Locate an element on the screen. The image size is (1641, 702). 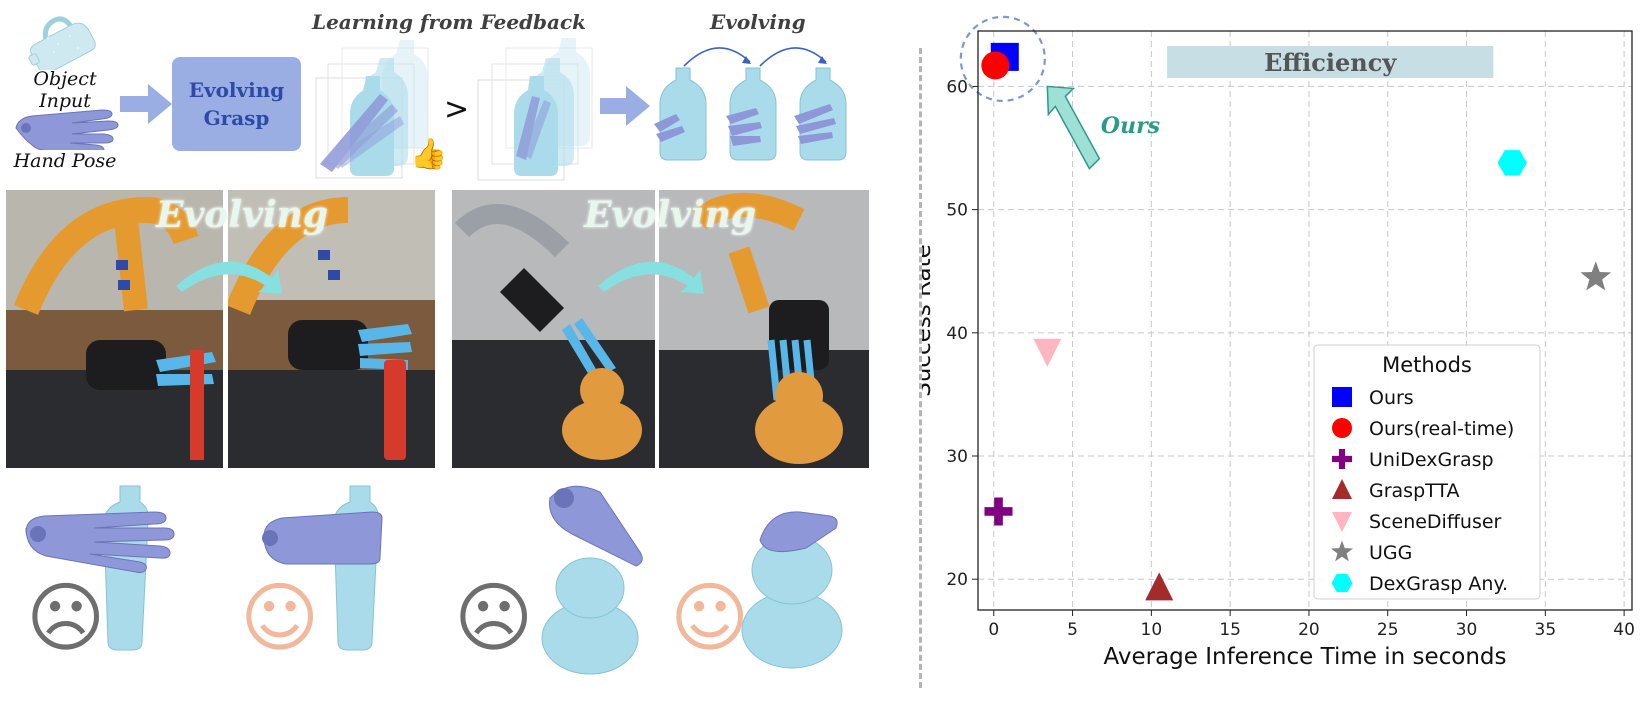
x-tick-label: 35 is located at coordinates (1546, 630).